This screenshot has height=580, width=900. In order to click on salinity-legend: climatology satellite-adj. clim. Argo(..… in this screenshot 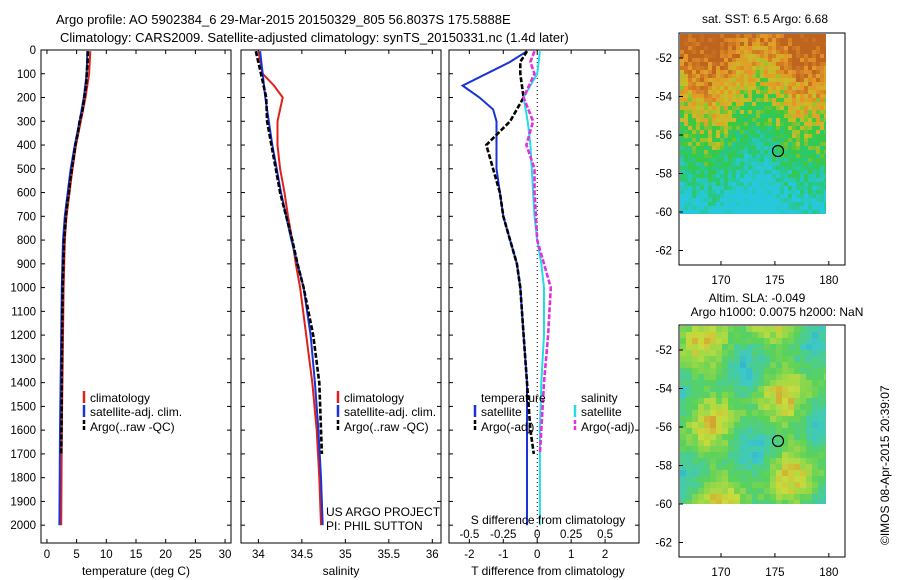, I will do `click(386, 412)`.